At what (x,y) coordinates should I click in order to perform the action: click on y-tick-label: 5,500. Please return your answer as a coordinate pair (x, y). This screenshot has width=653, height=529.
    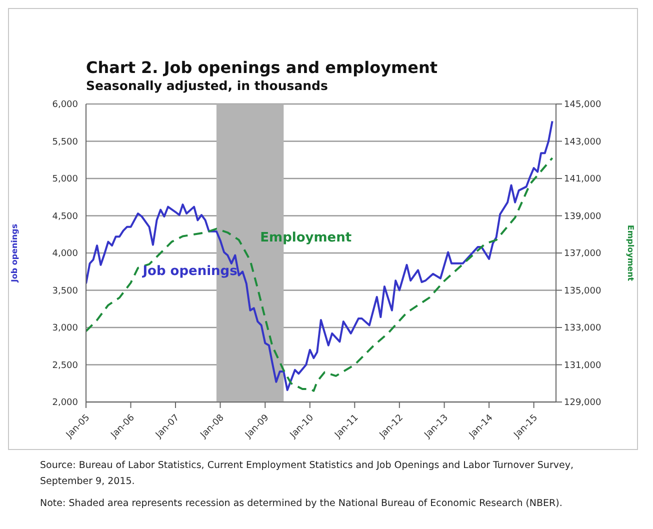
    Looking at the image, I should click on (65, 142).